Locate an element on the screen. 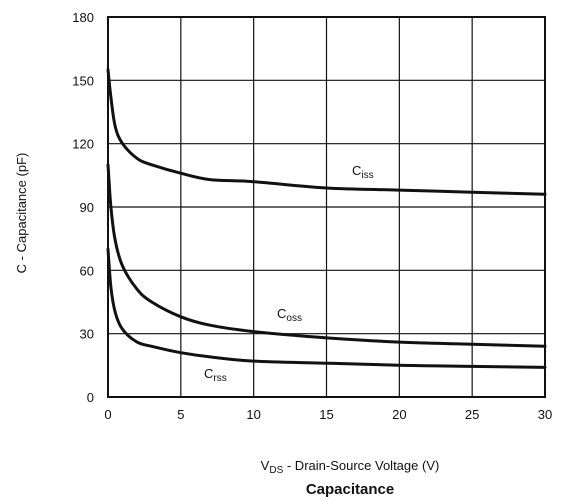 This screenshot has height=501, width=565. x-tick-10: 10 is located at coordinates (253, 414).